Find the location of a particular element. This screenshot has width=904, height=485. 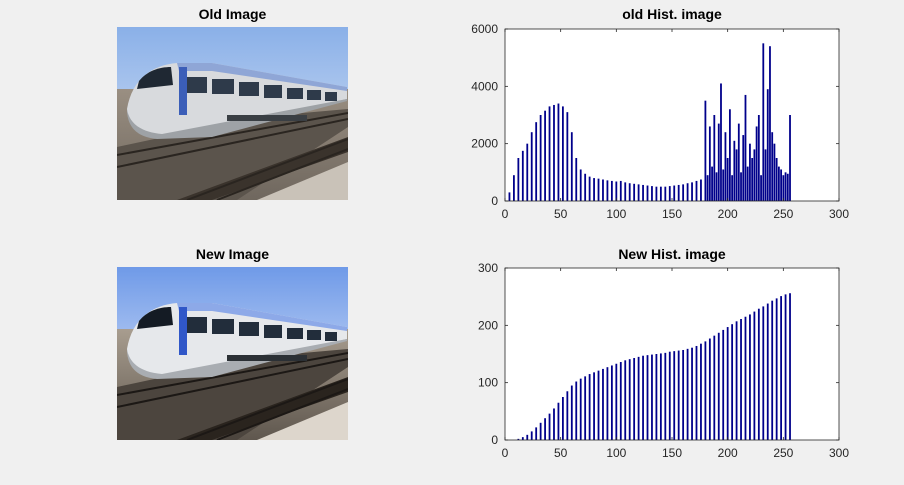

old-hist-x-tick-label: 200 is located at coordinates (728, 214).